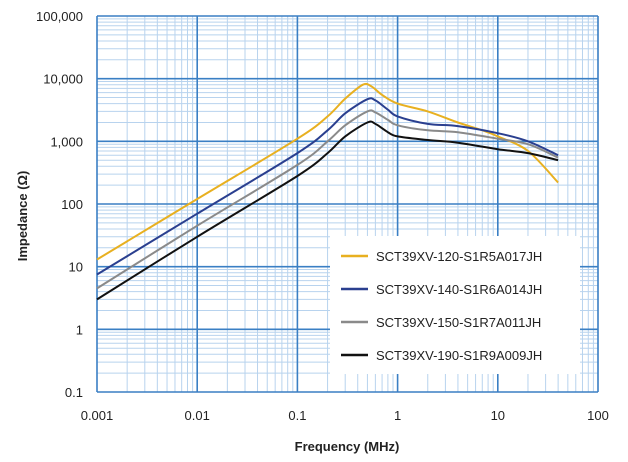 This screenshot has width=628, height=462. What do you see at coordinates (459, 355) in the screenshot?
I see `legend-label: SCT39XV-190-S1R9A009JH` at bounding box center [459, 355].